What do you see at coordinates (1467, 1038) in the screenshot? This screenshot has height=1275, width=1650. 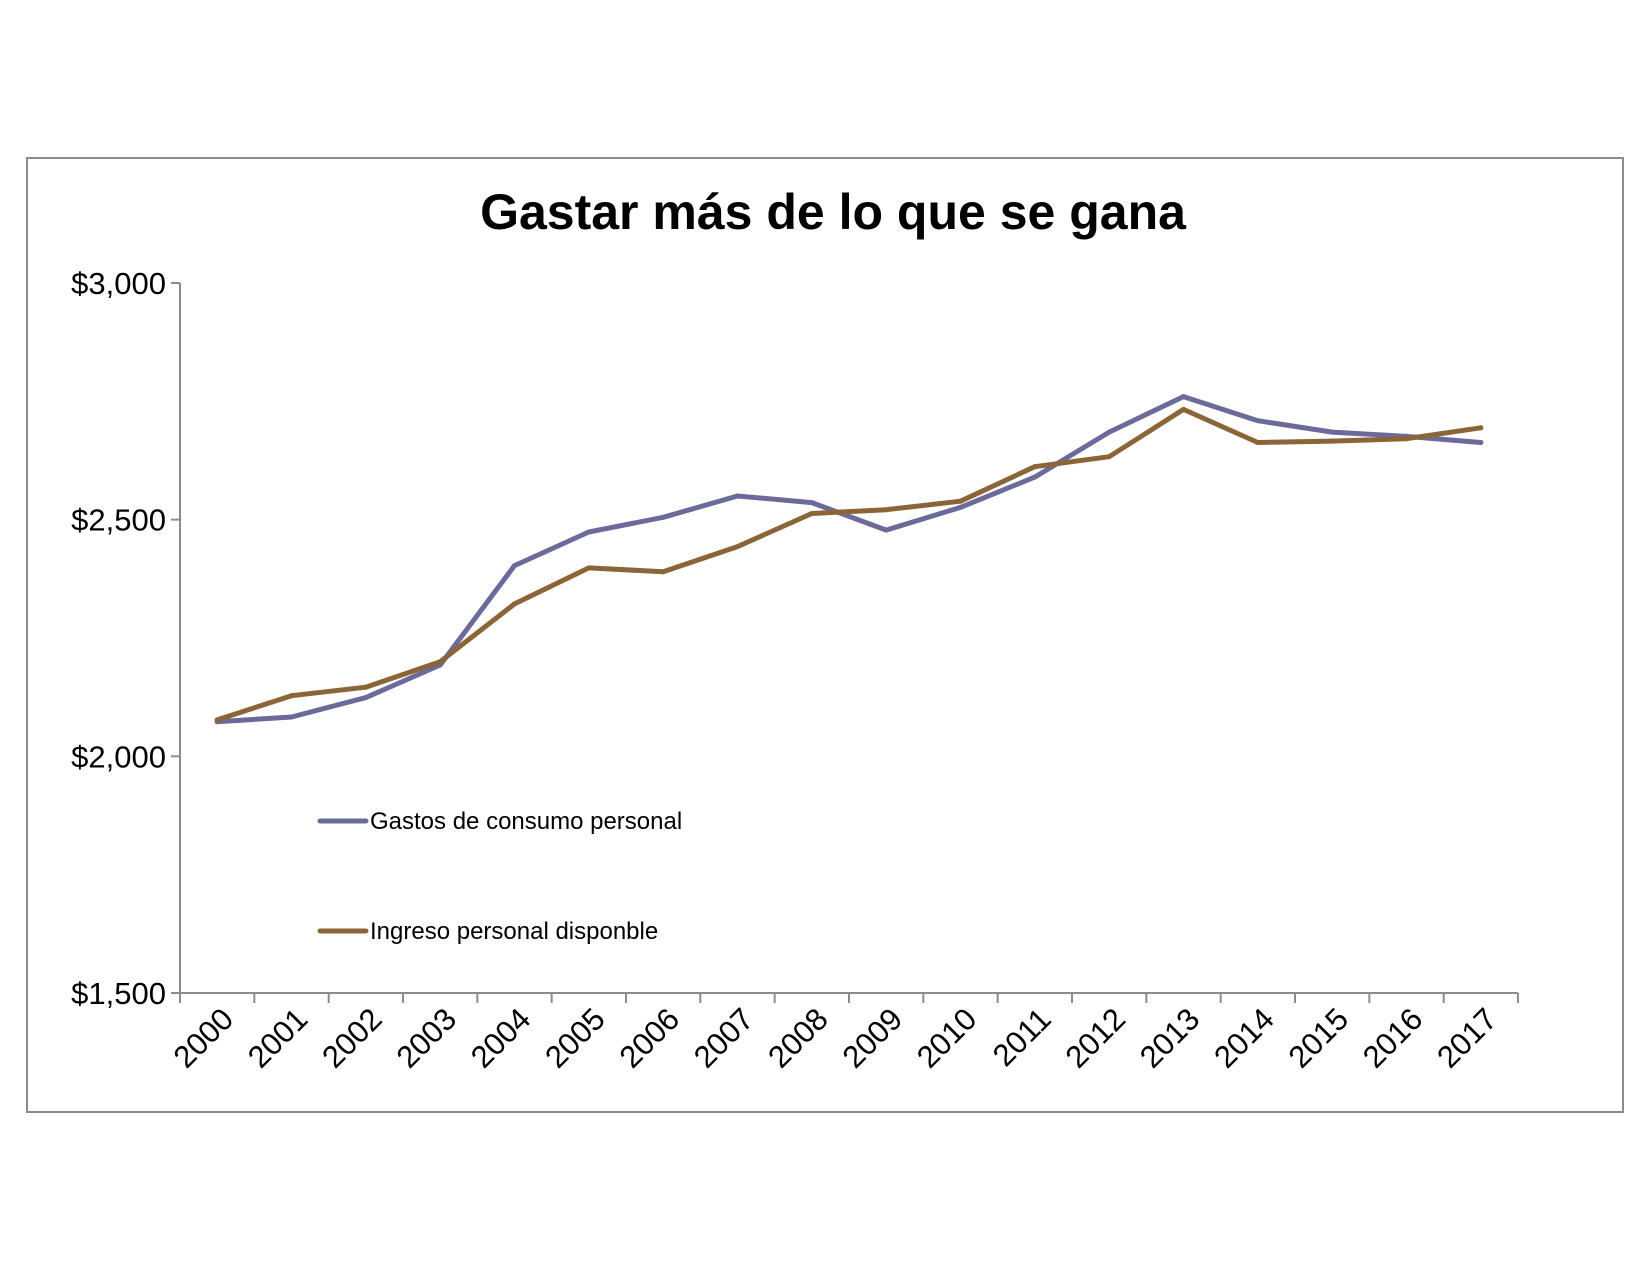 I see `x-tick-label: 2017` at bounding box center [1467, 1038].